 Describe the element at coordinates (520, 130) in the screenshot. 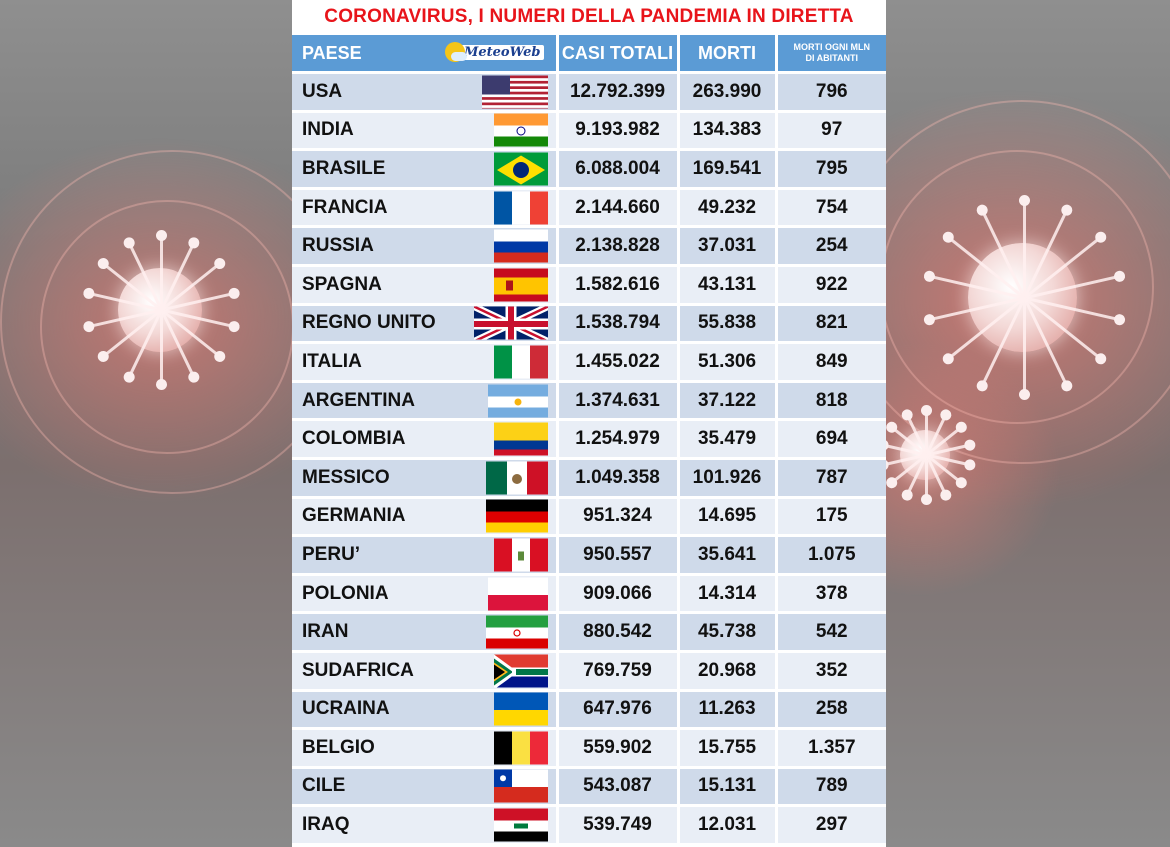

I see `india-flag-icon` at that location.